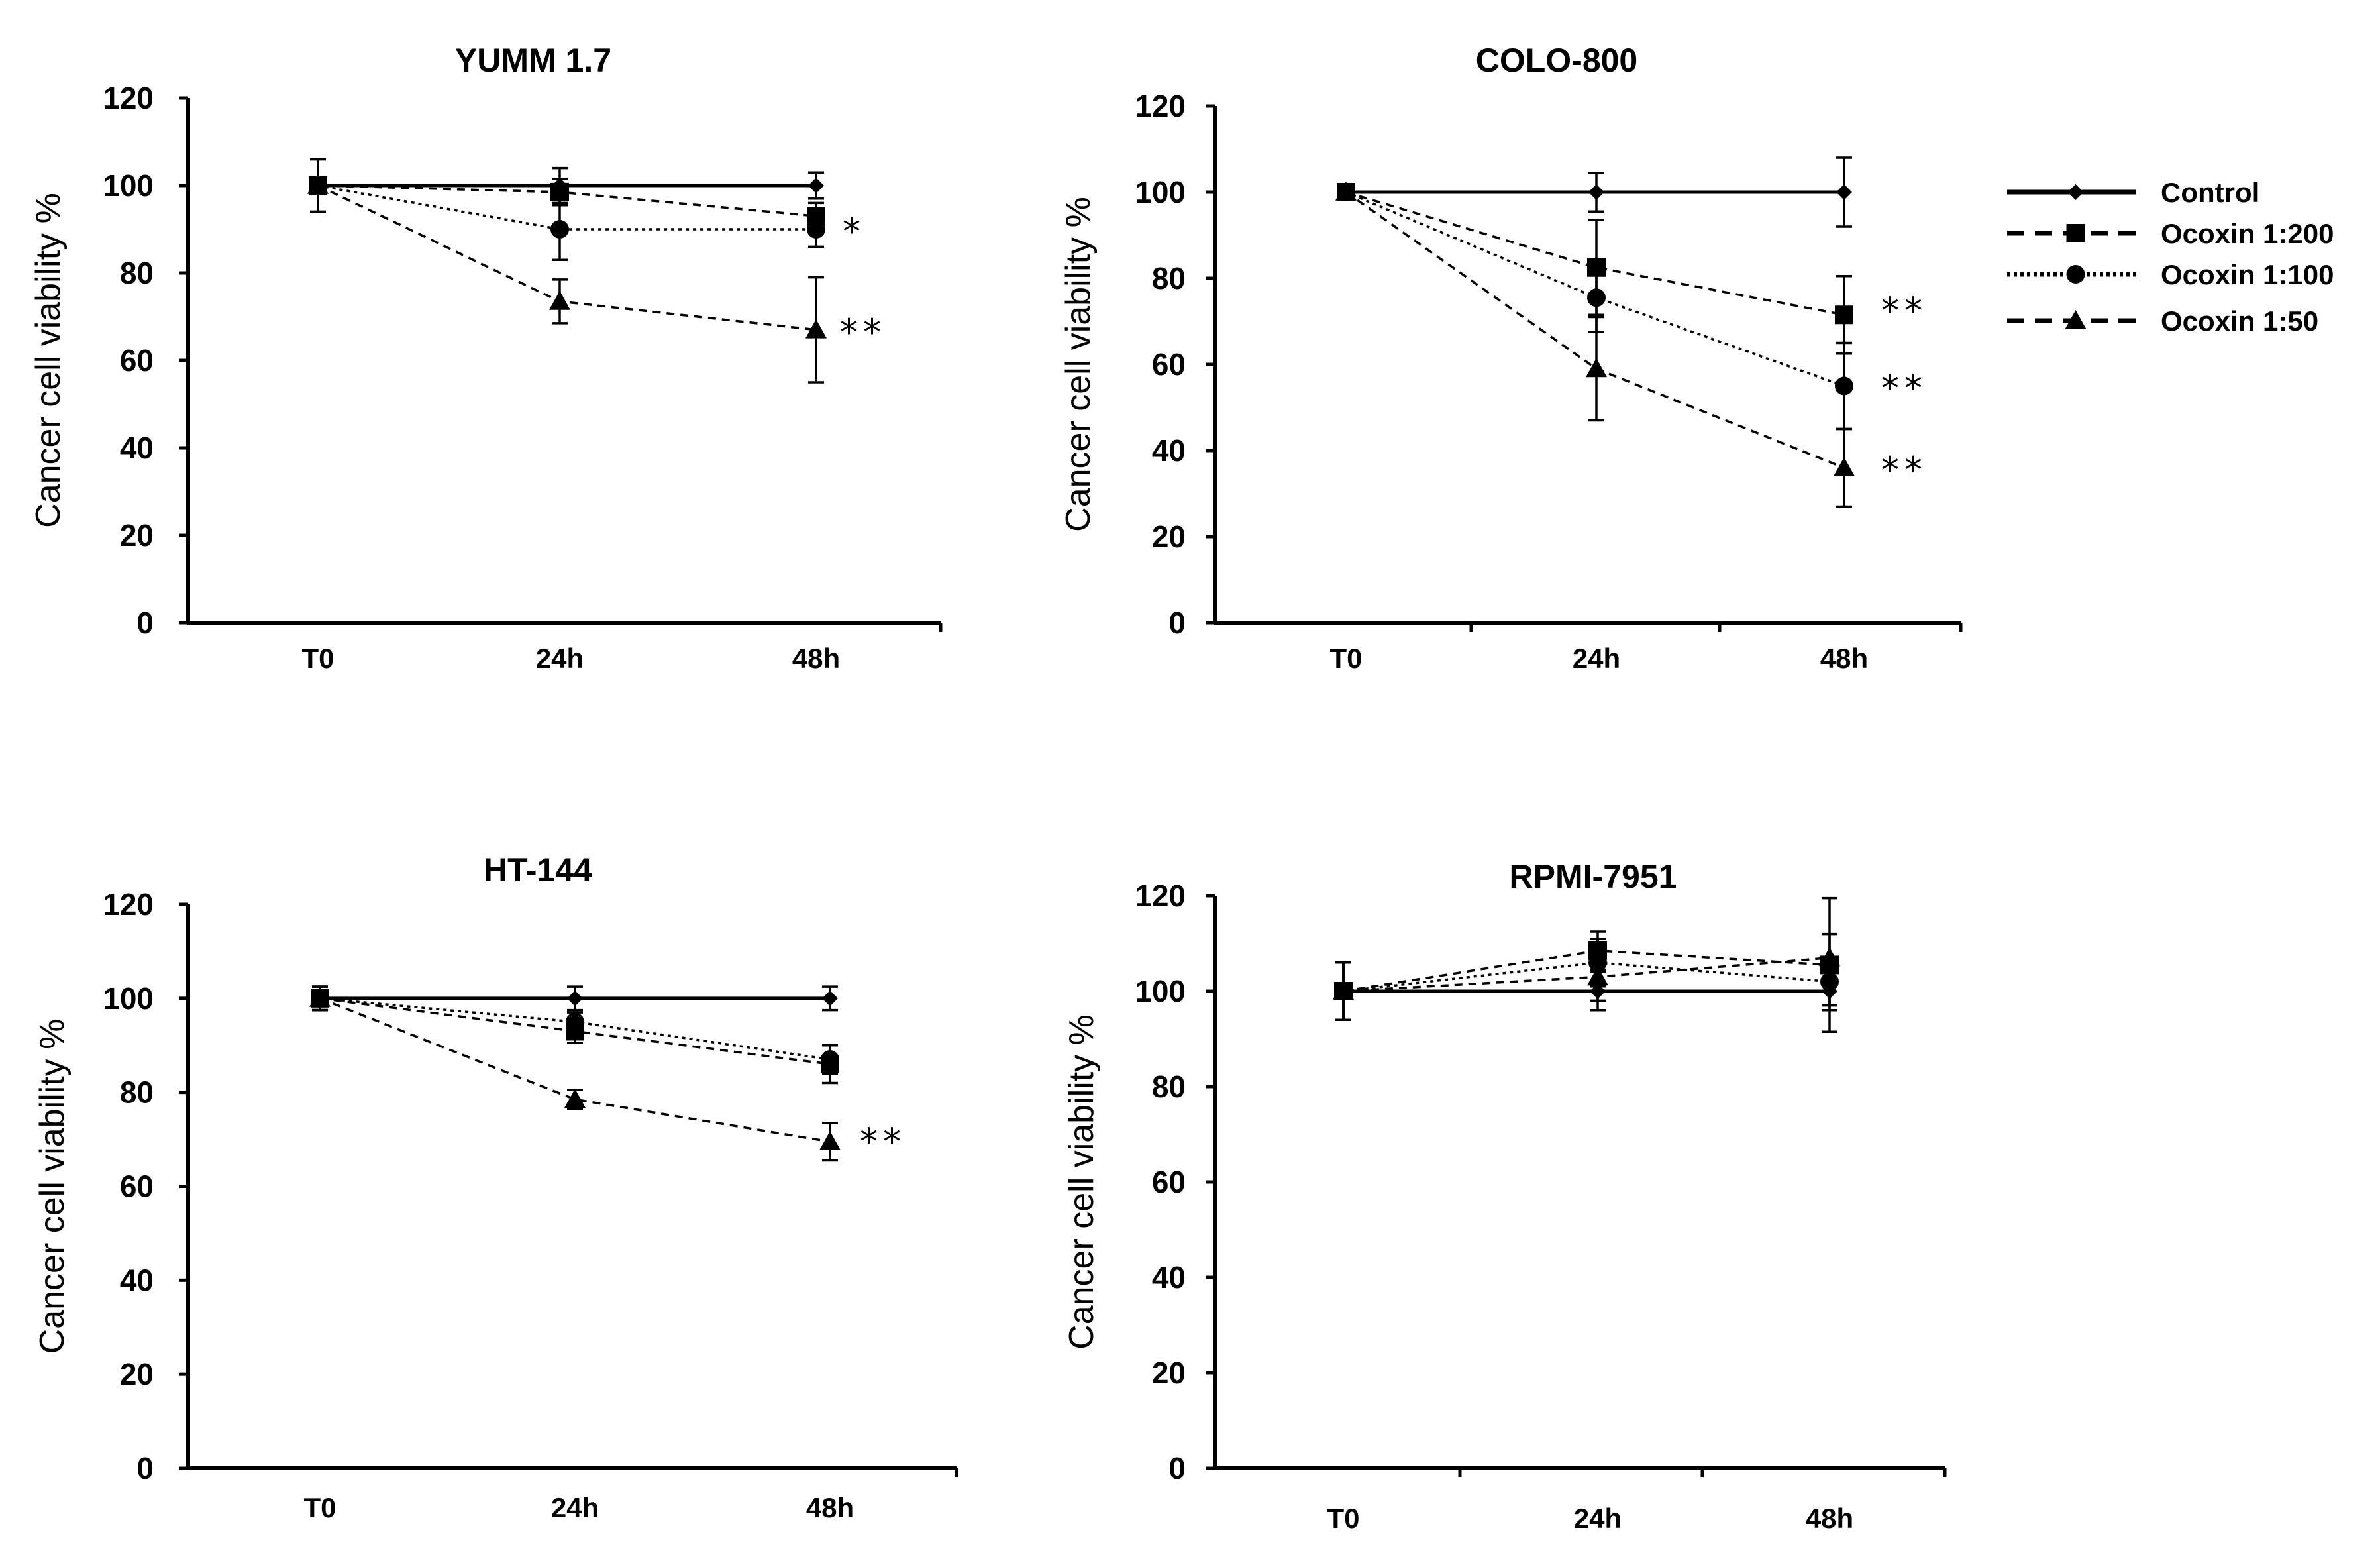  What do you see at coordinates (1593, 876) in the screenshot?
I see `chart-title: RPMI-7951` at bounding box center [1593, 876].